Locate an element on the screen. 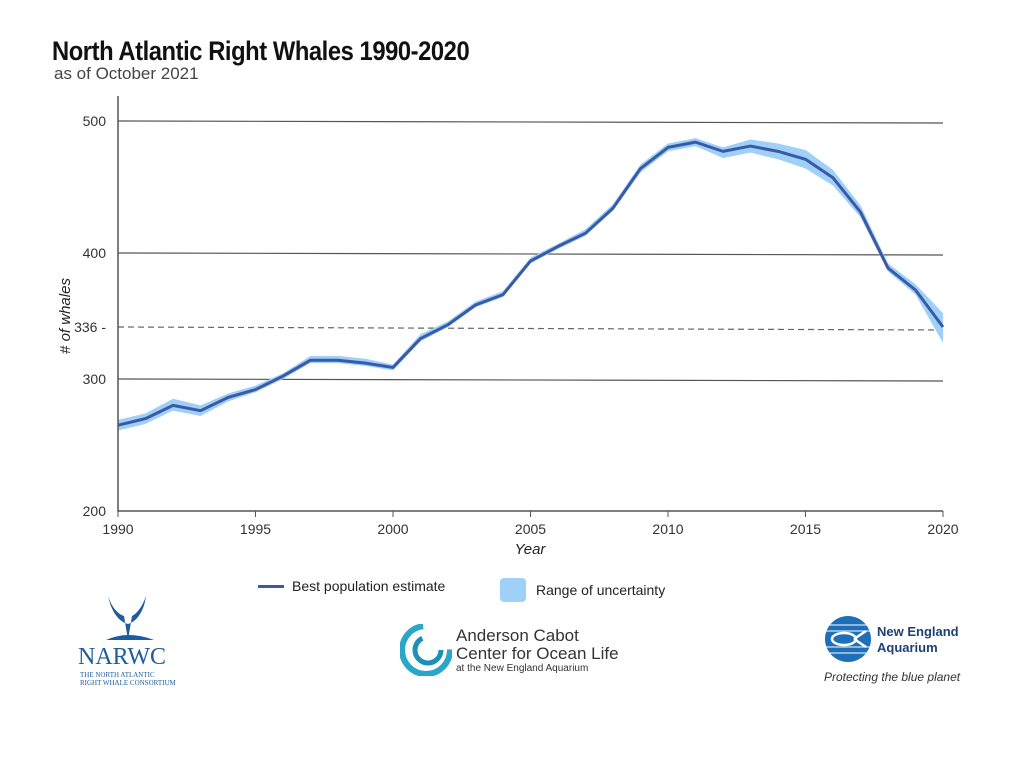  x-tick-label: 1990 is located at coordinates (117, 529).